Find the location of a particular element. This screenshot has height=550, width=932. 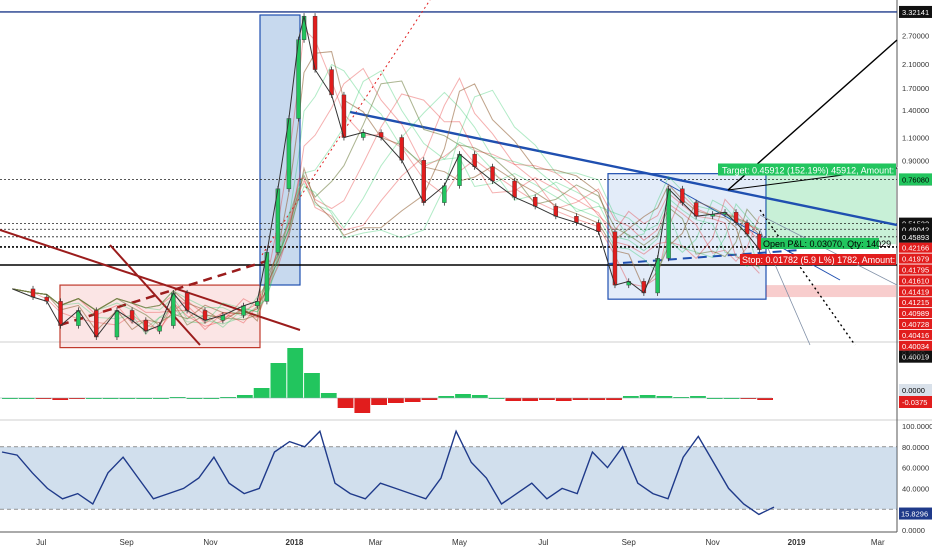

macd-axis-label: 0.0000 is located at coordinates (913, 390).